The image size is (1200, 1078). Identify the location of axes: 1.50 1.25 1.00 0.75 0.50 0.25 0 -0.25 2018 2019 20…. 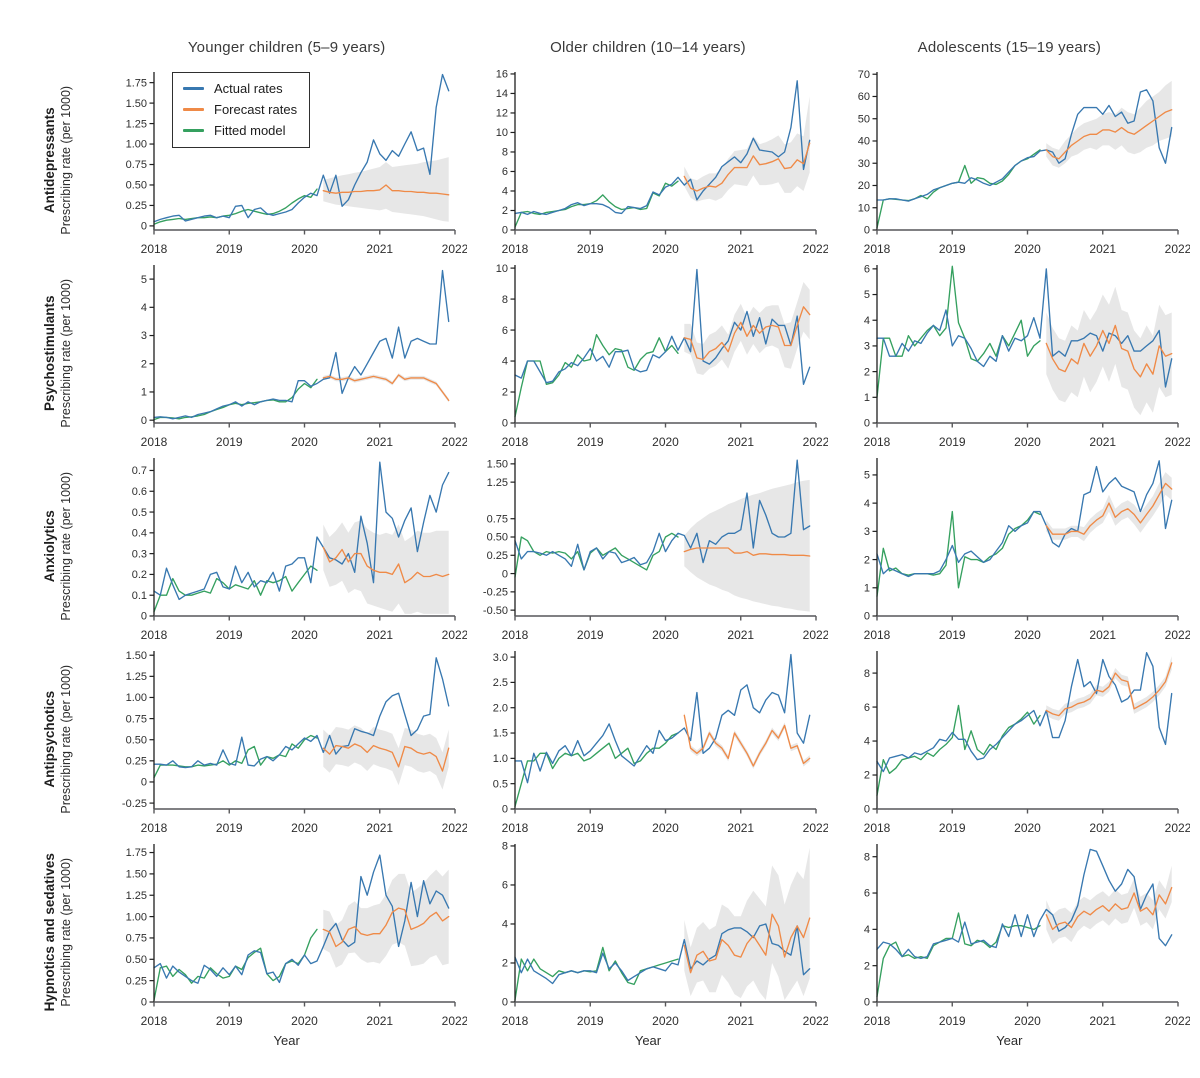
(295, 742).